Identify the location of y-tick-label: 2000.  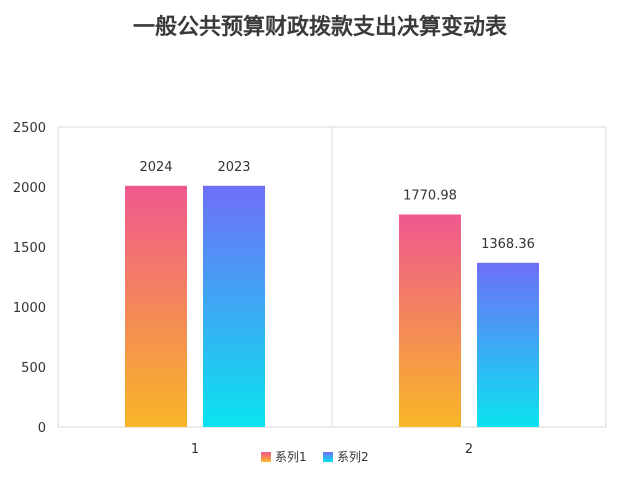
(29, 188).